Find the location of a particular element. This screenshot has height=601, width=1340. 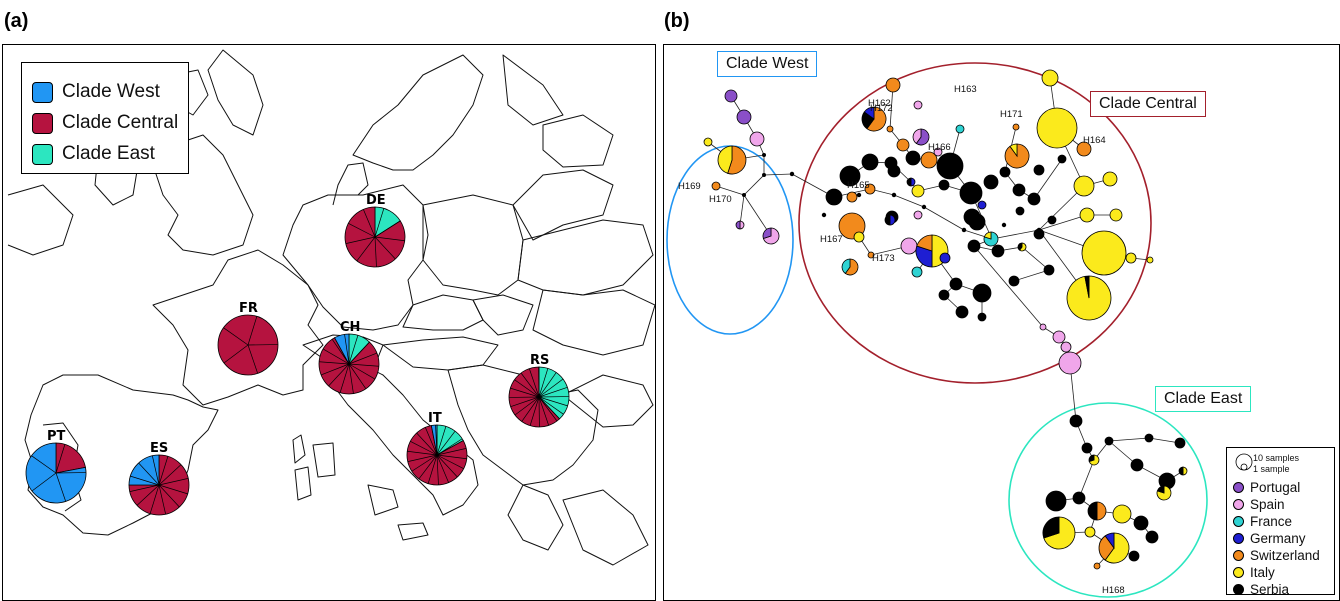

clade-east-ellipse is located at coordinates (1108, 500).